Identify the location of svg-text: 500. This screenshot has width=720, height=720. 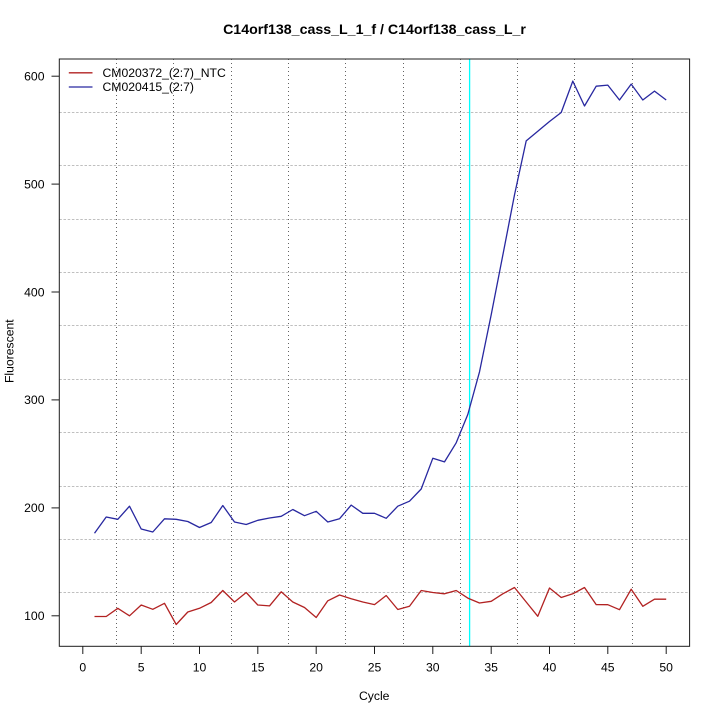
(34, 184).